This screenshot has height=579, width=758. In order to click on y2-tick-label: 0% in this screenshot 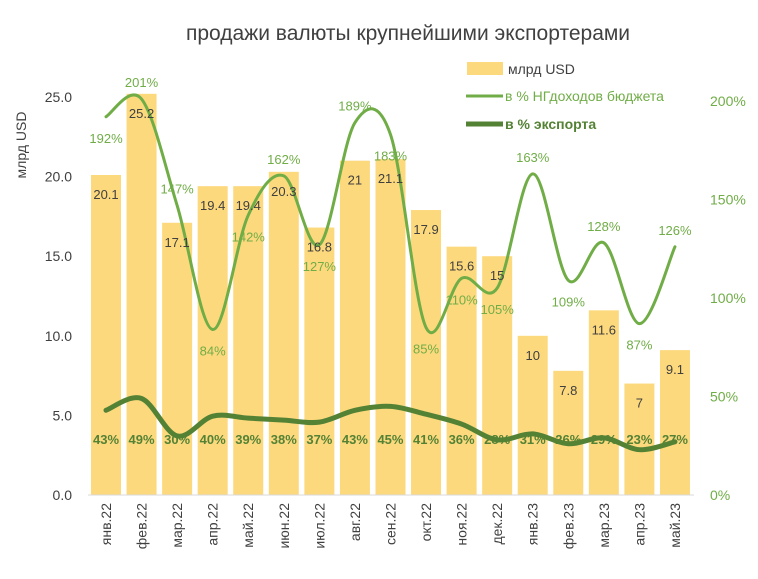, I will do `click(720, 495)`.